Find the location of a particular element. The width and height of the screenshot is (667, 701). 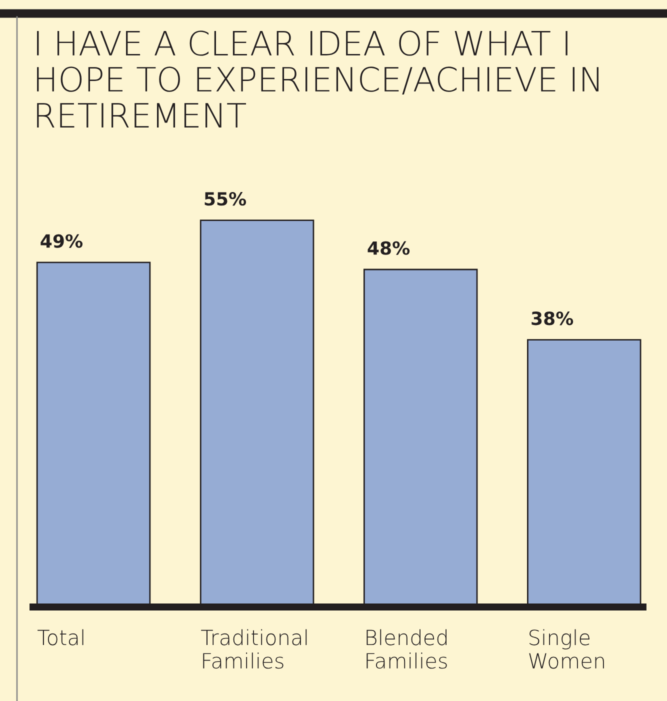

data-label: 48% is located at coordinates (389, 248).